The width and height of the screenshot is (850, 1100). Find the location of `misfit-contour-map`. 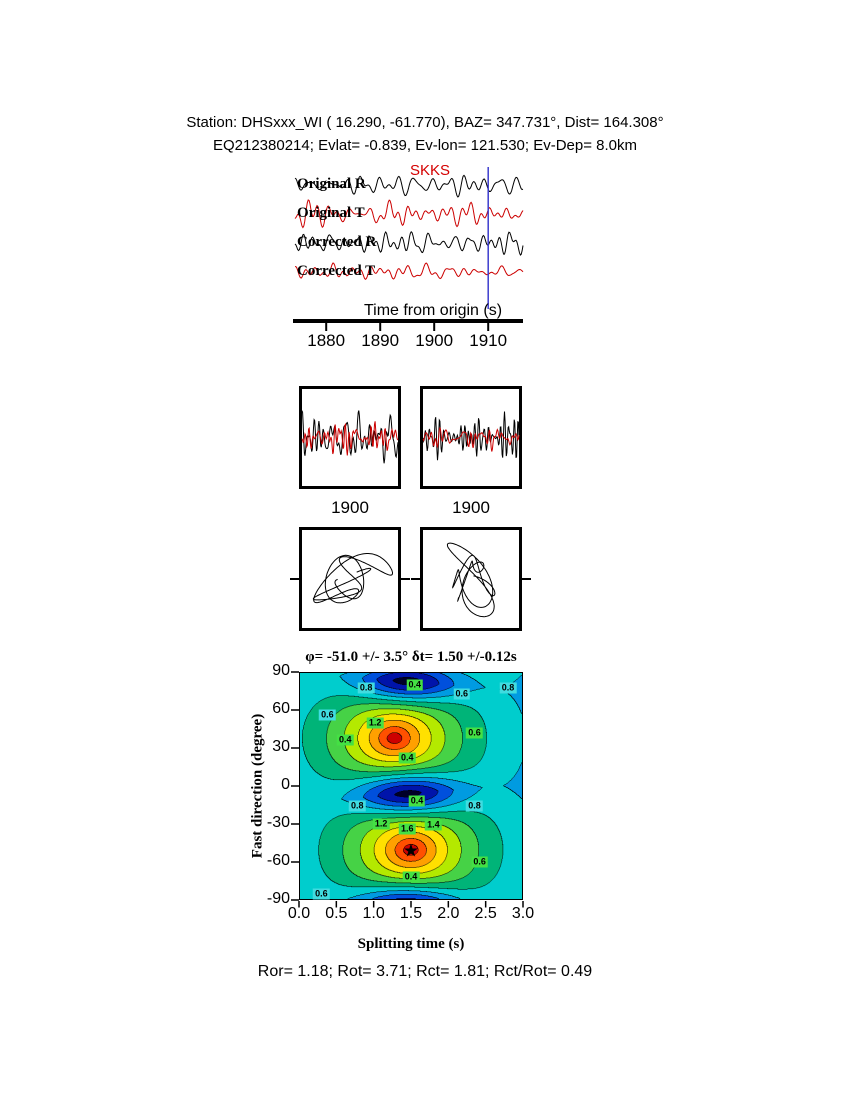

misfit-contour-map is located at coordinates (411, 786).